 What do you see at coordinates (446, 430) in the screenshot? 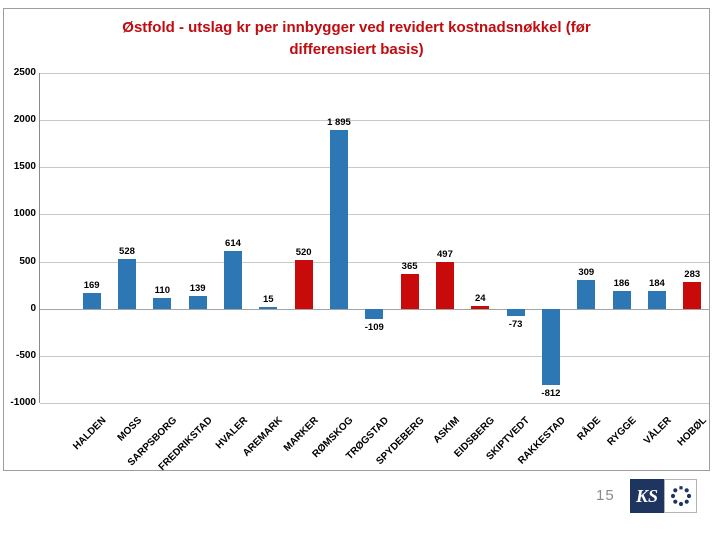
I see `category-label: ASKIM` at bounding box center [446, 430].